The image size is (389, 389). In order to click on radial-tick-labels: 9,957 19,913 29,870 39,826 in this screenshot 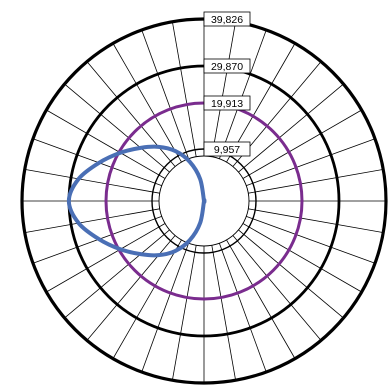, I will do `click(227, 84)`.